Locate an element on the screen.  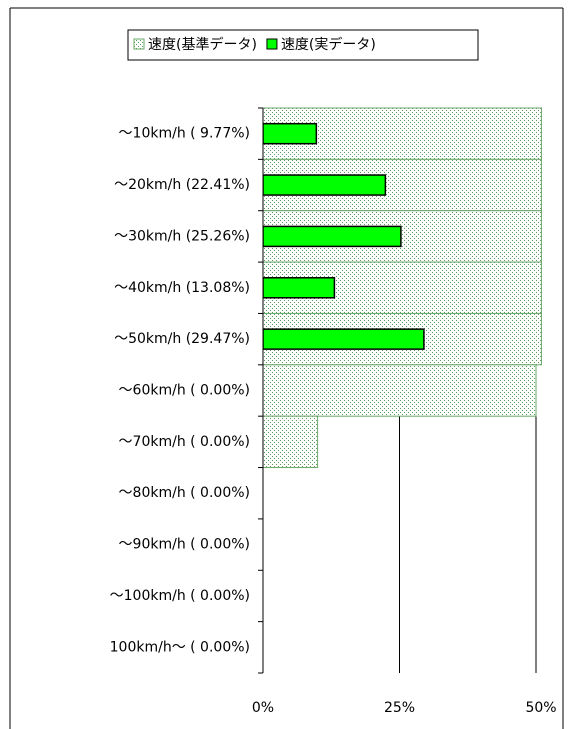
y-tick-label: ～70km/h ( 0.00%) is located at coordinates (184, 442).